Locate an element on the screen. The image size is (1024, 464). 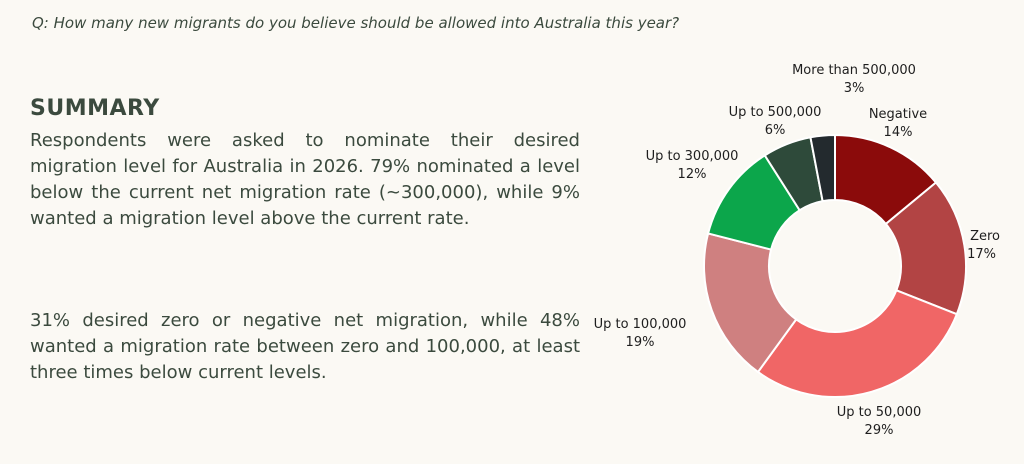
slice-value-label: 6% is located at coordinates (775, 130).